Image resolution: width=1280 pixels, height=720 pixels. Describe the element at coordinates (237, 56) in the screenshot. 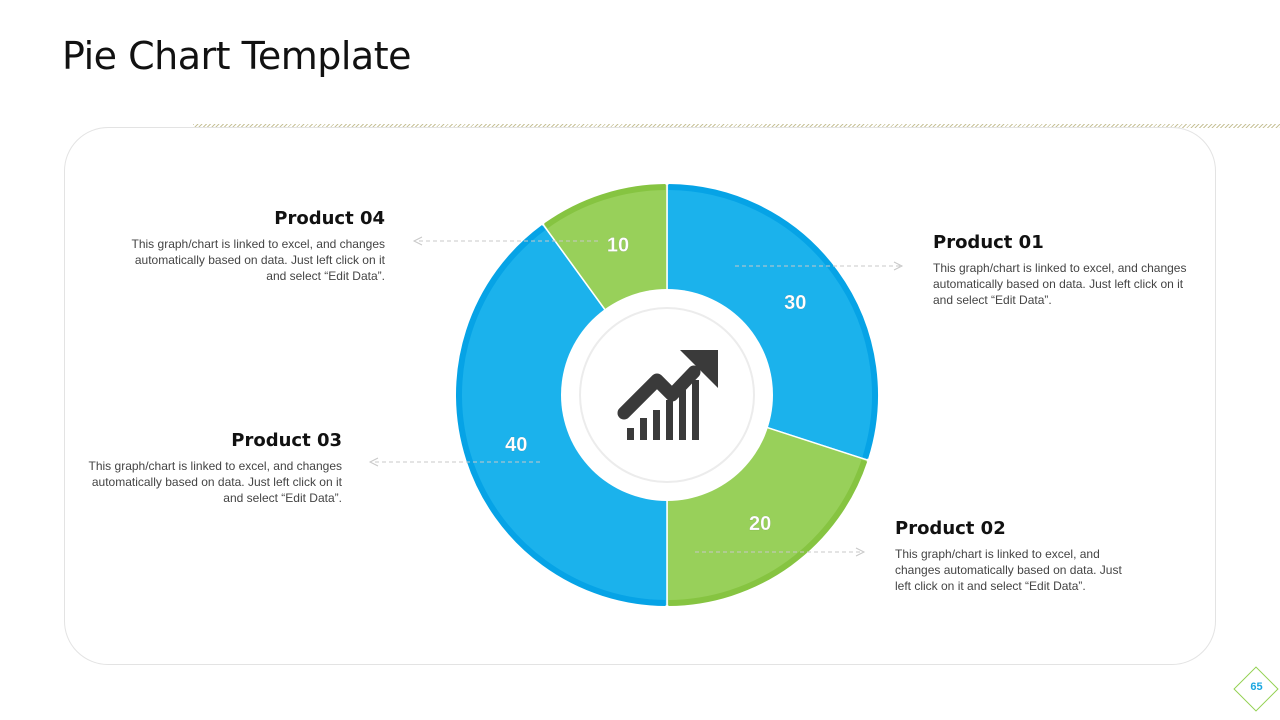

I see `page-title: Pie Chart Template` at that location.